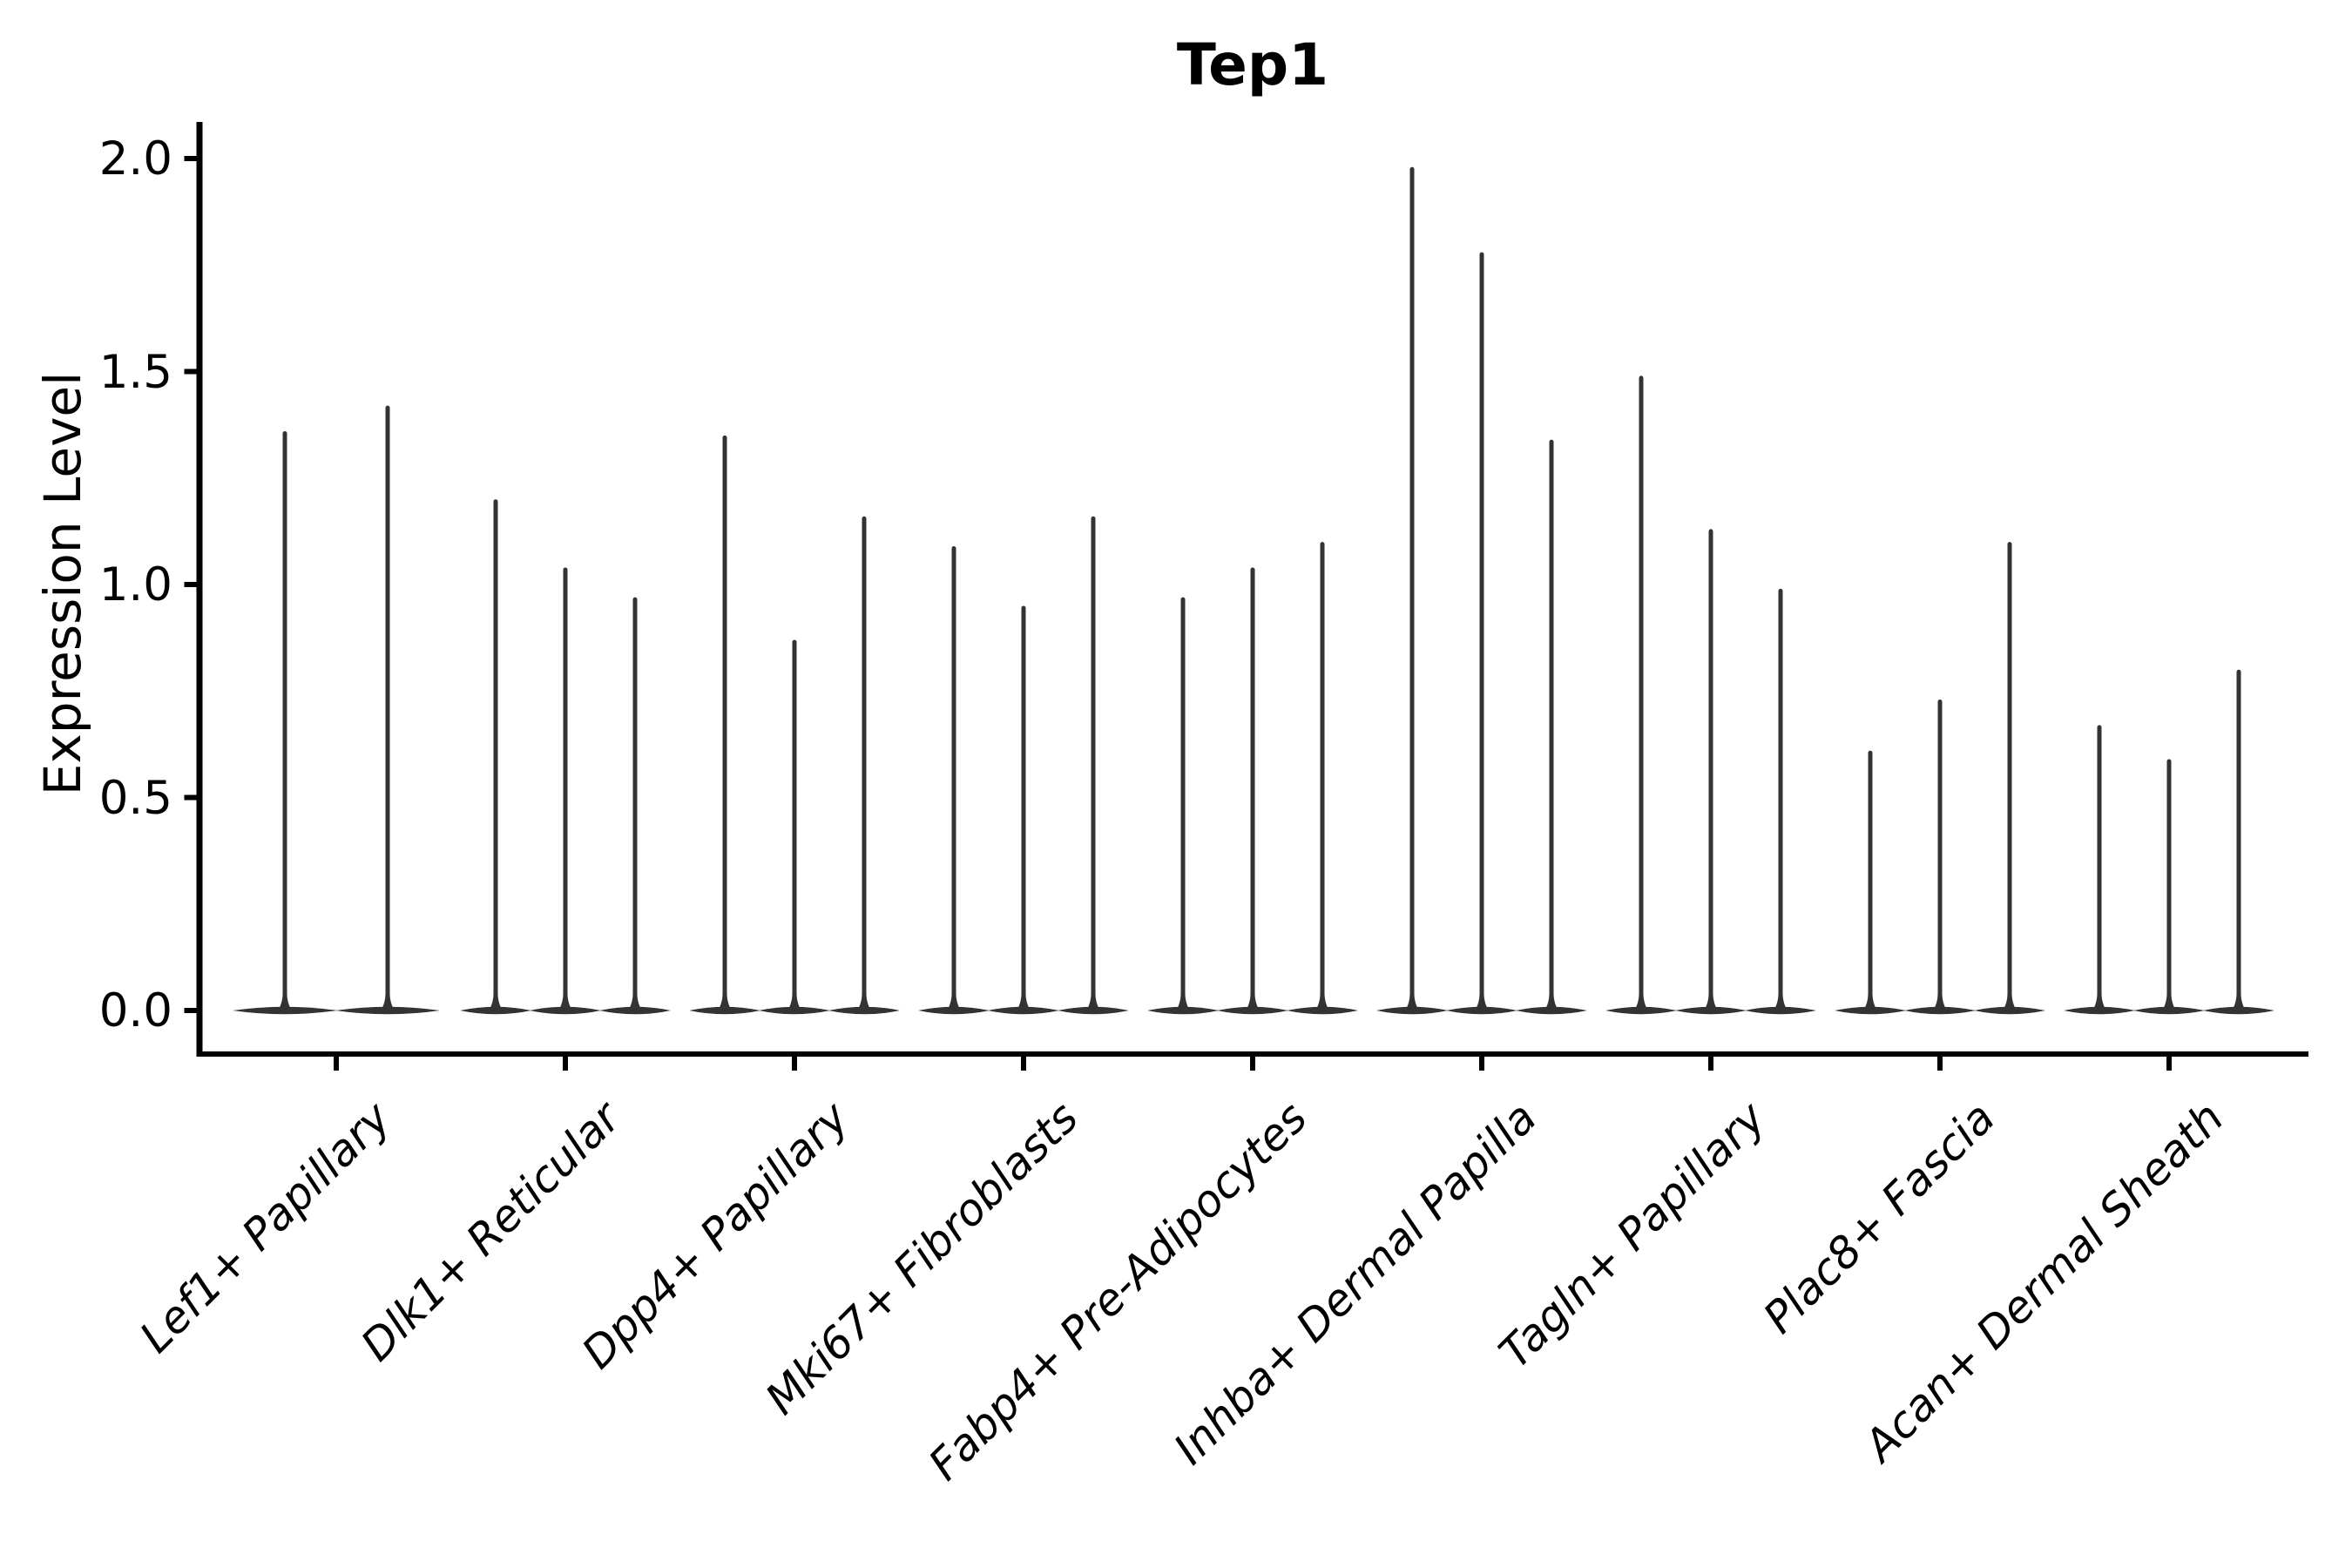 The image size is (2352, 1568). I want to click on x-tick-marks, so click(1253, 1064).